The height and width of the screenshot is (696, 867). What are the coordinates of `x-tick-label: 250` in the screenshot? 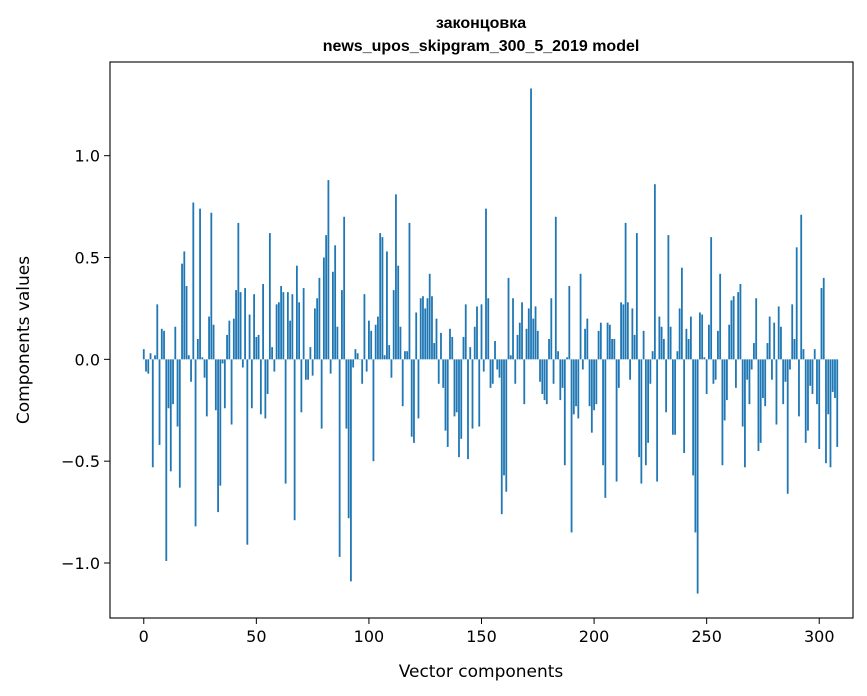 It's located at (706, 636).